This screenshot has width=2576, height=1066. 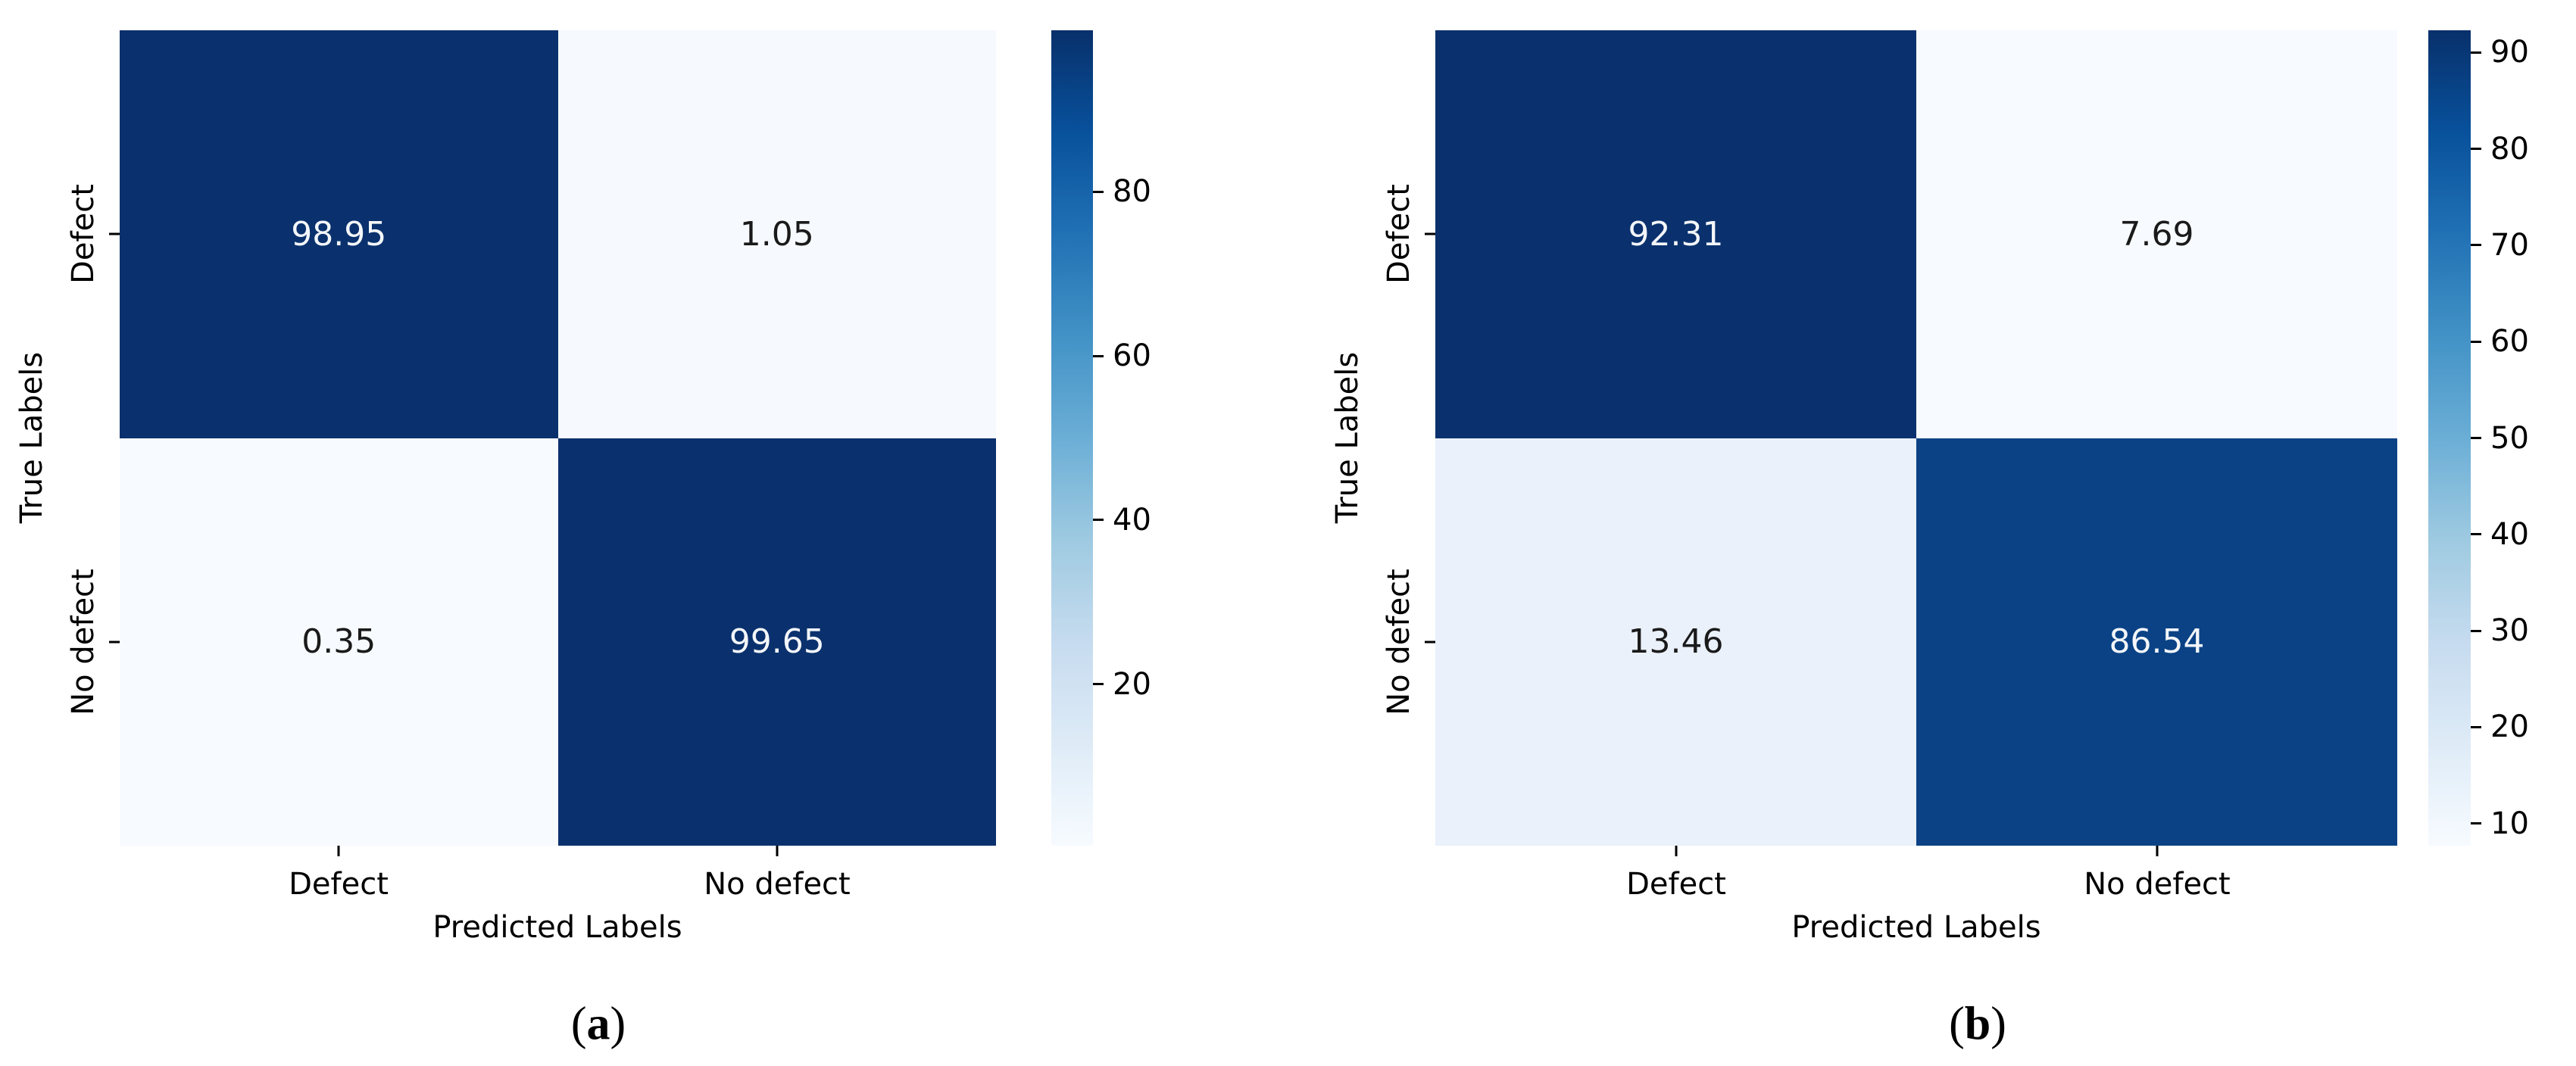 I want to click on caption-letter: b, so click(x=1978, y=1024).